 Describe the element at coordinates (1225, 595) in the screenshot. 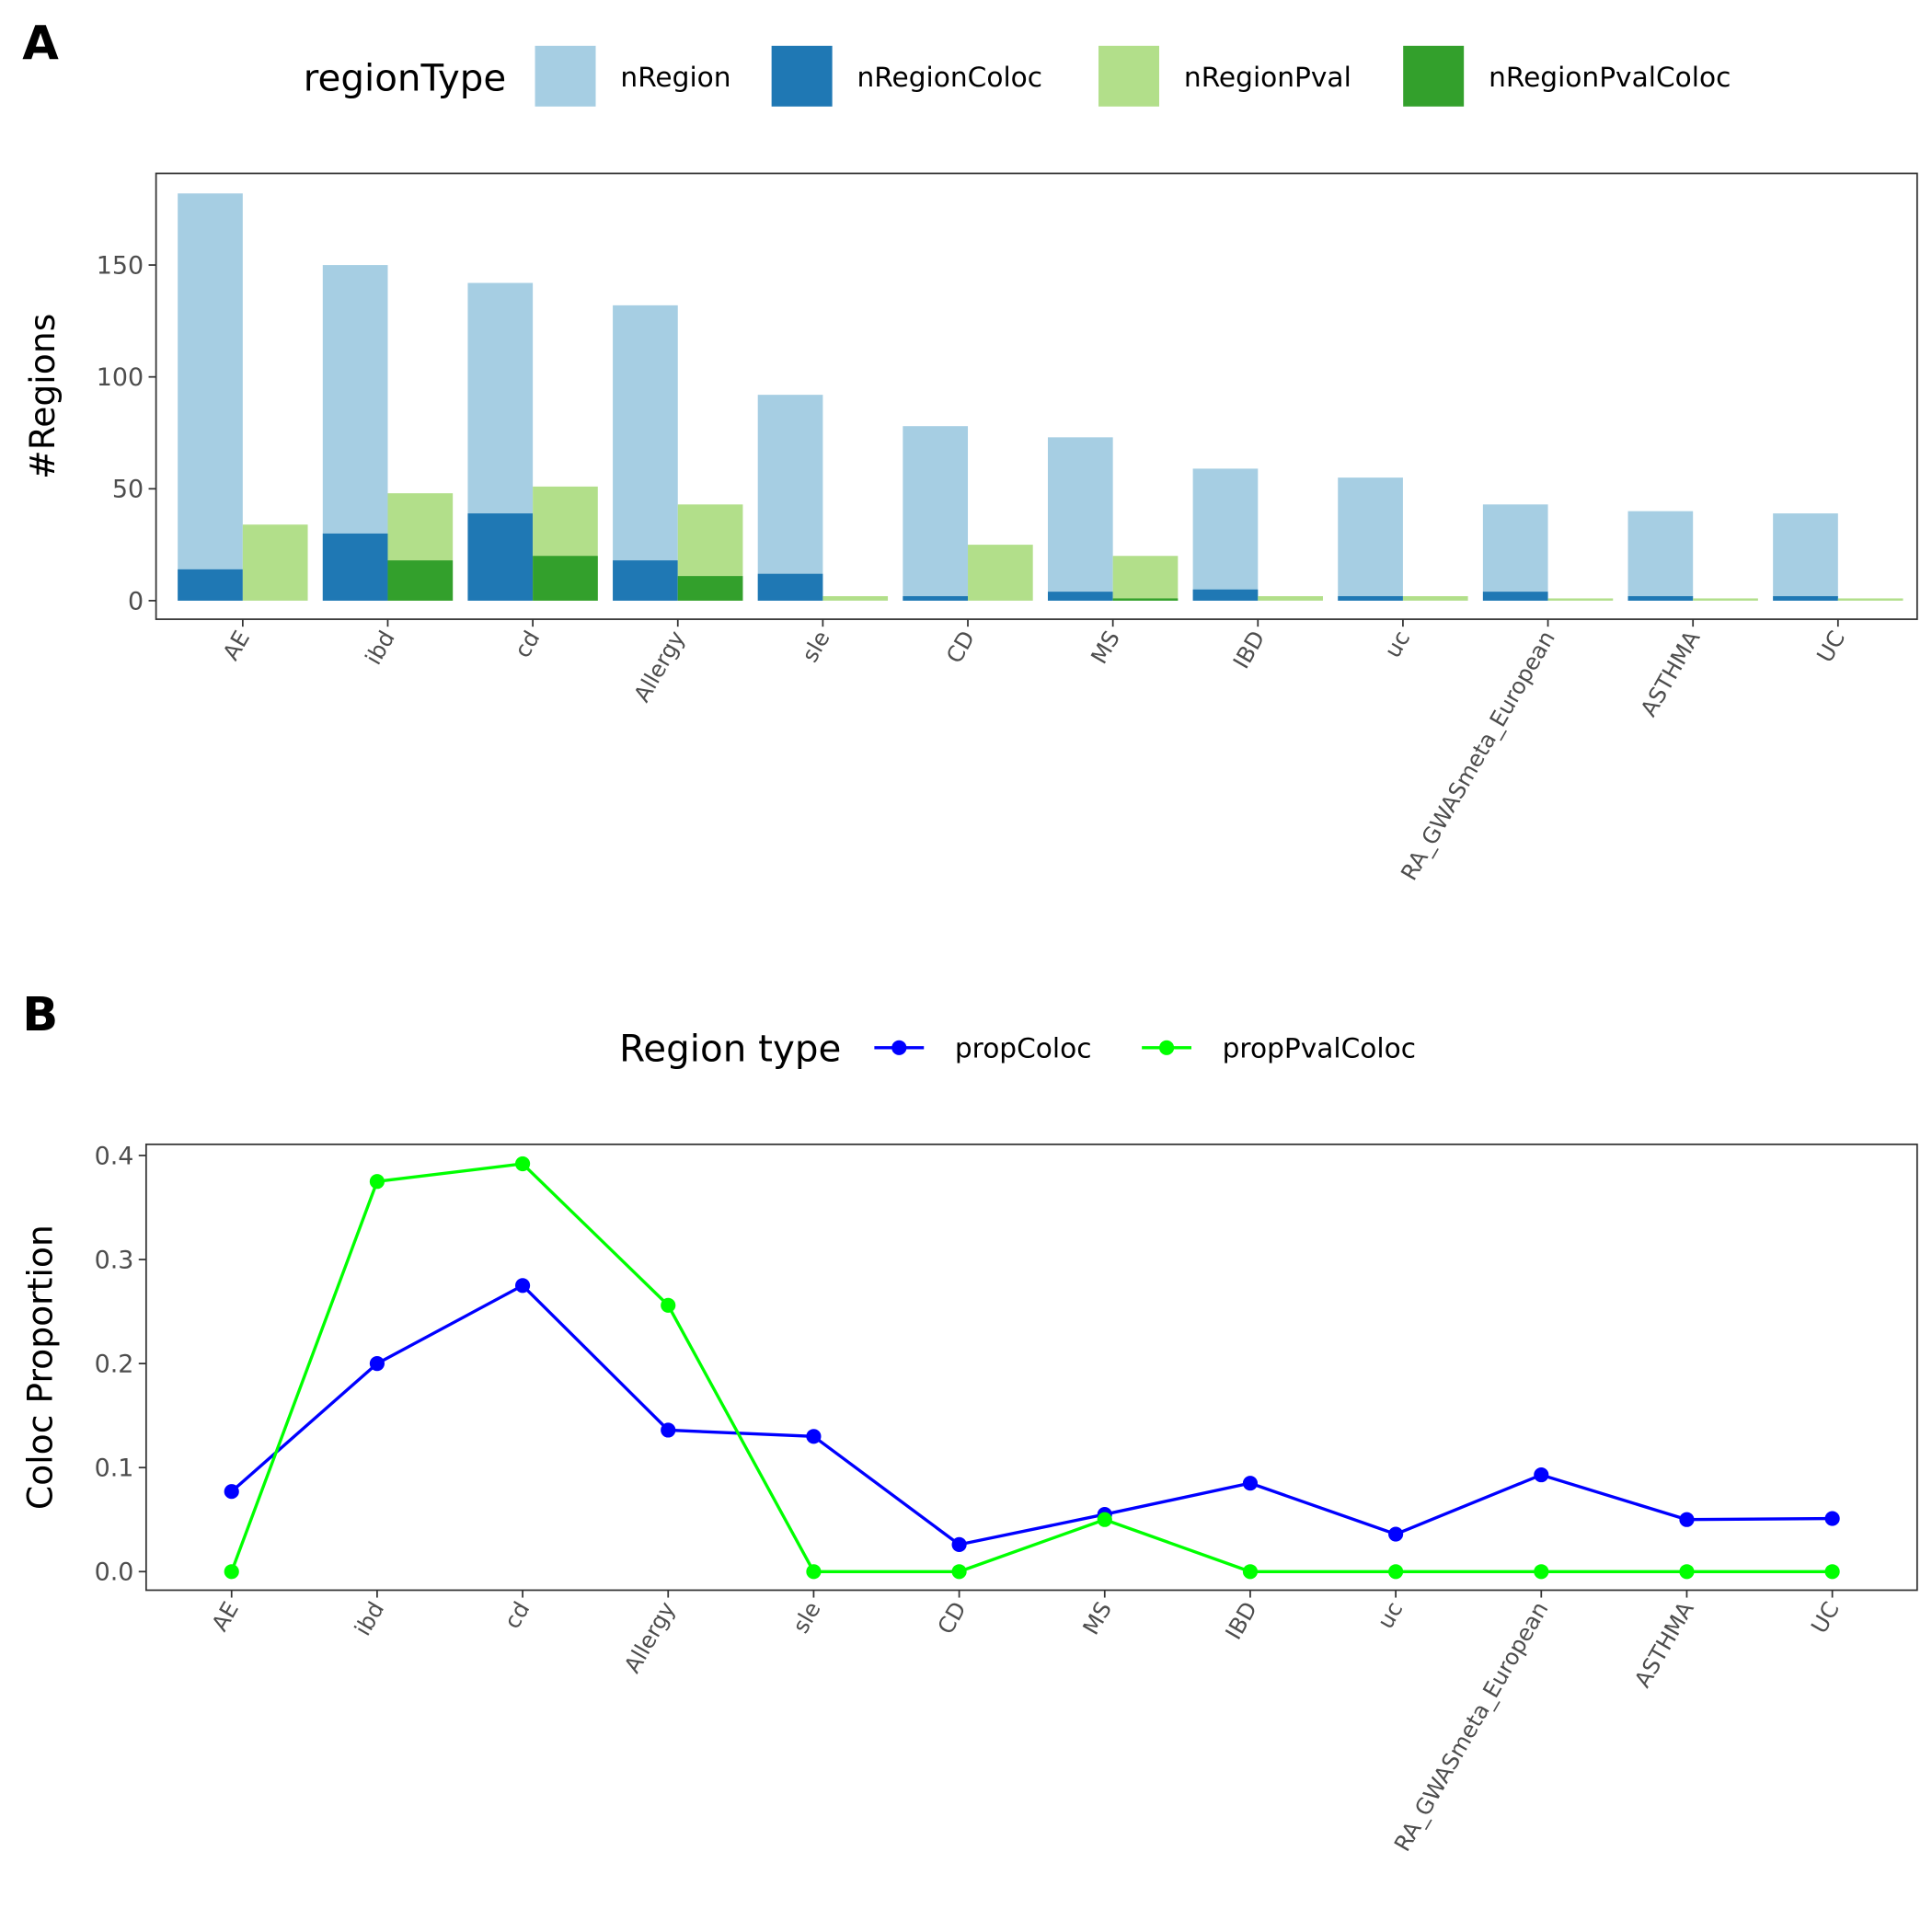

I see `bar-nRegionColoc-IBD` at that location.